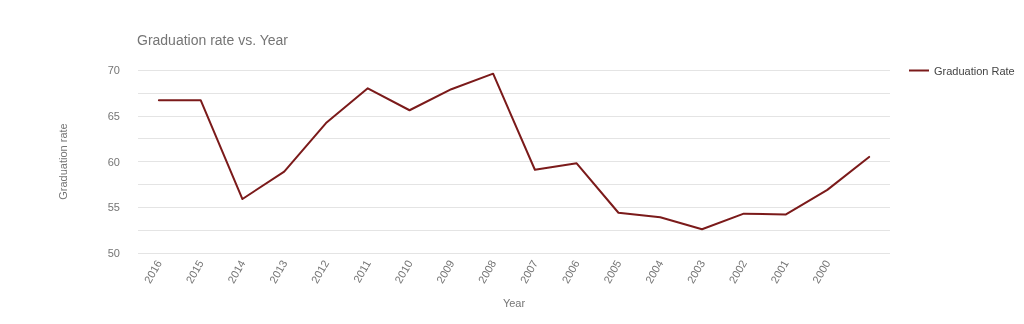 Image resolution: width=1024 pixels, height=324 pixels. Describe the element at coordinates (113, 207) in the screenshot. I see `y-tick-label: 55` at that location.